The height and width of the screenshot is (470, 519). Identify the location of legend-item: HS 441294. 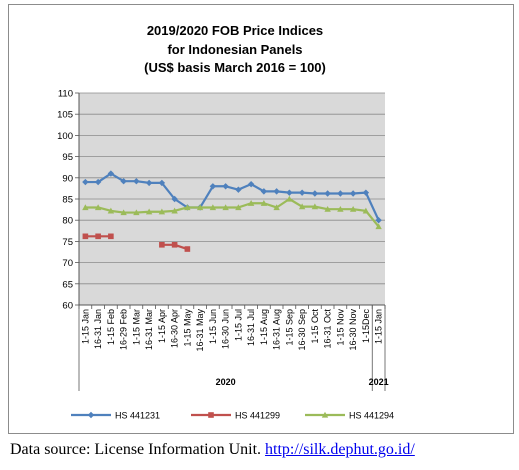
(349, 416).